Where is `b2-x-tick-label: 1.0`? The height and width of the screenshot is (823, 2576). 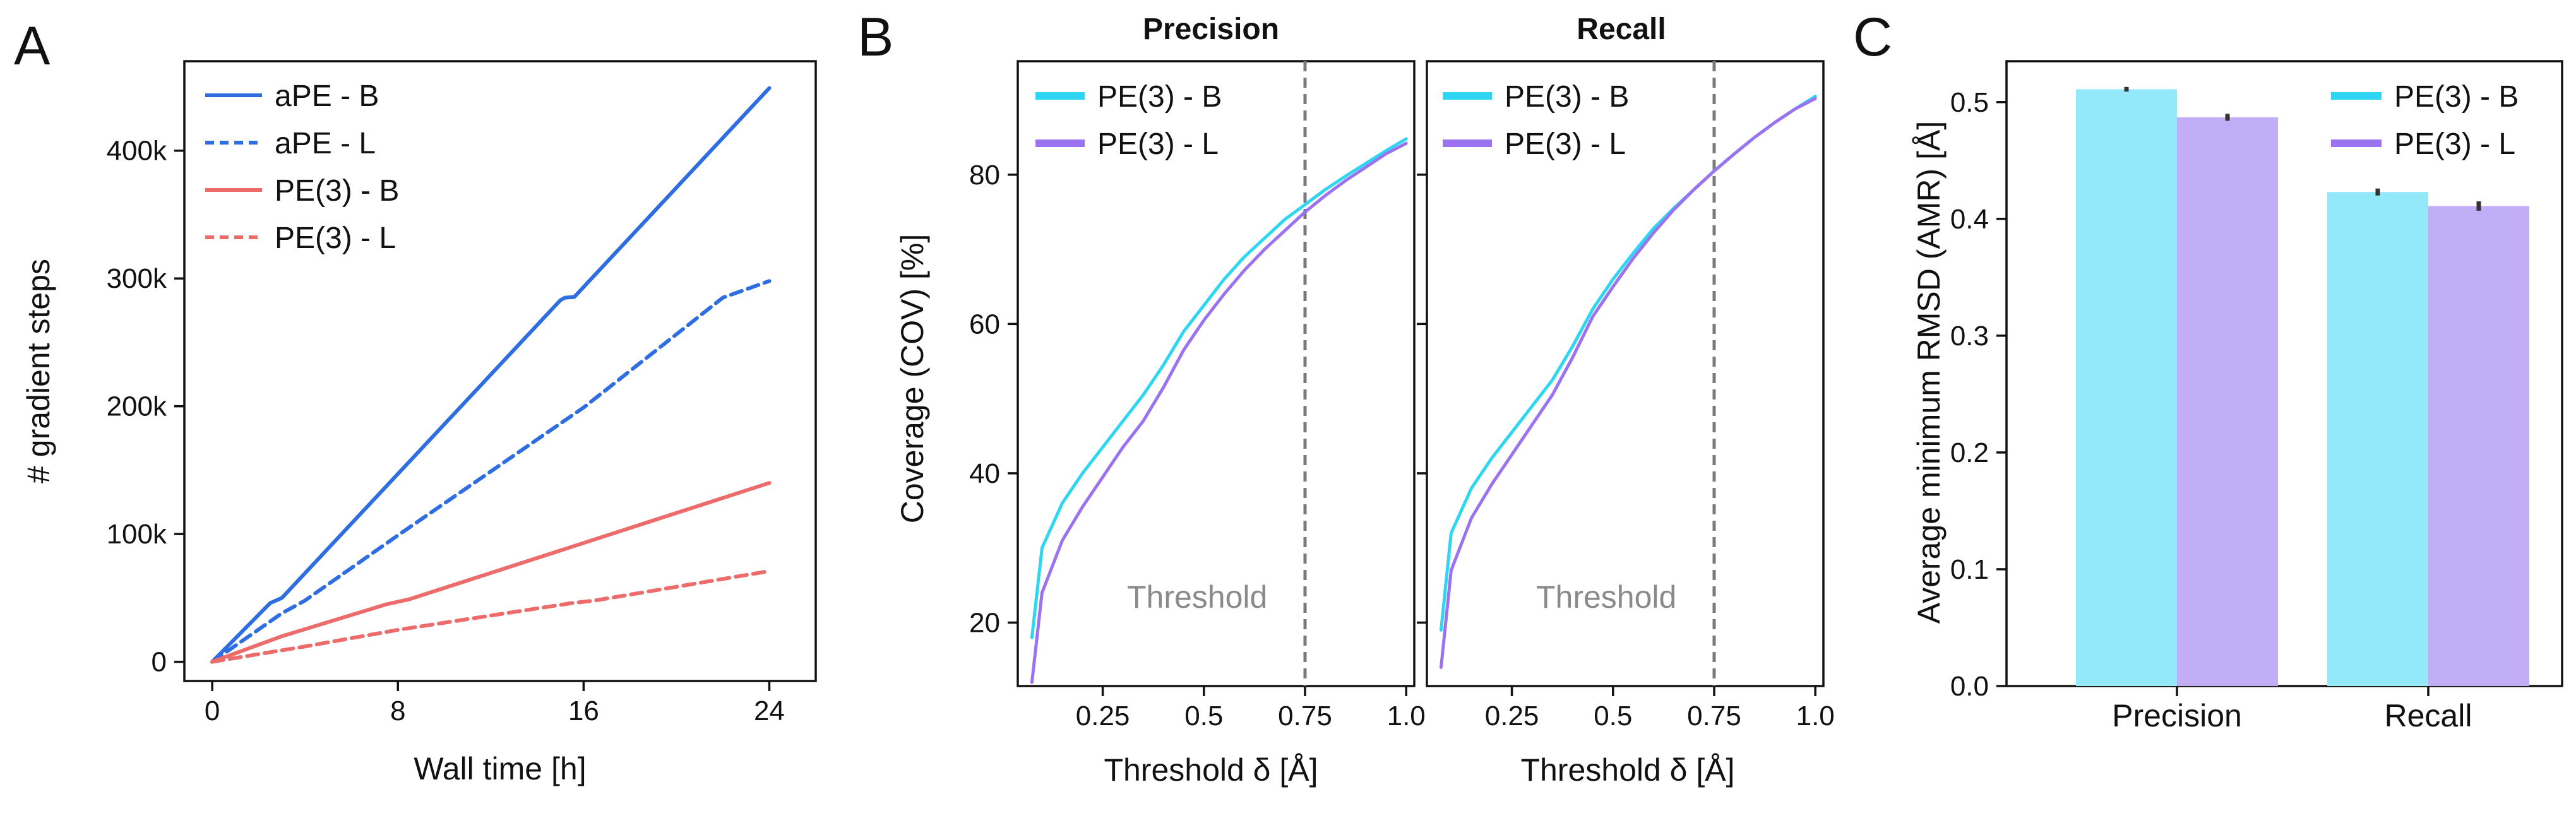 b2-x-tick-label: 1.0 is located at coordinates (1815, 716).